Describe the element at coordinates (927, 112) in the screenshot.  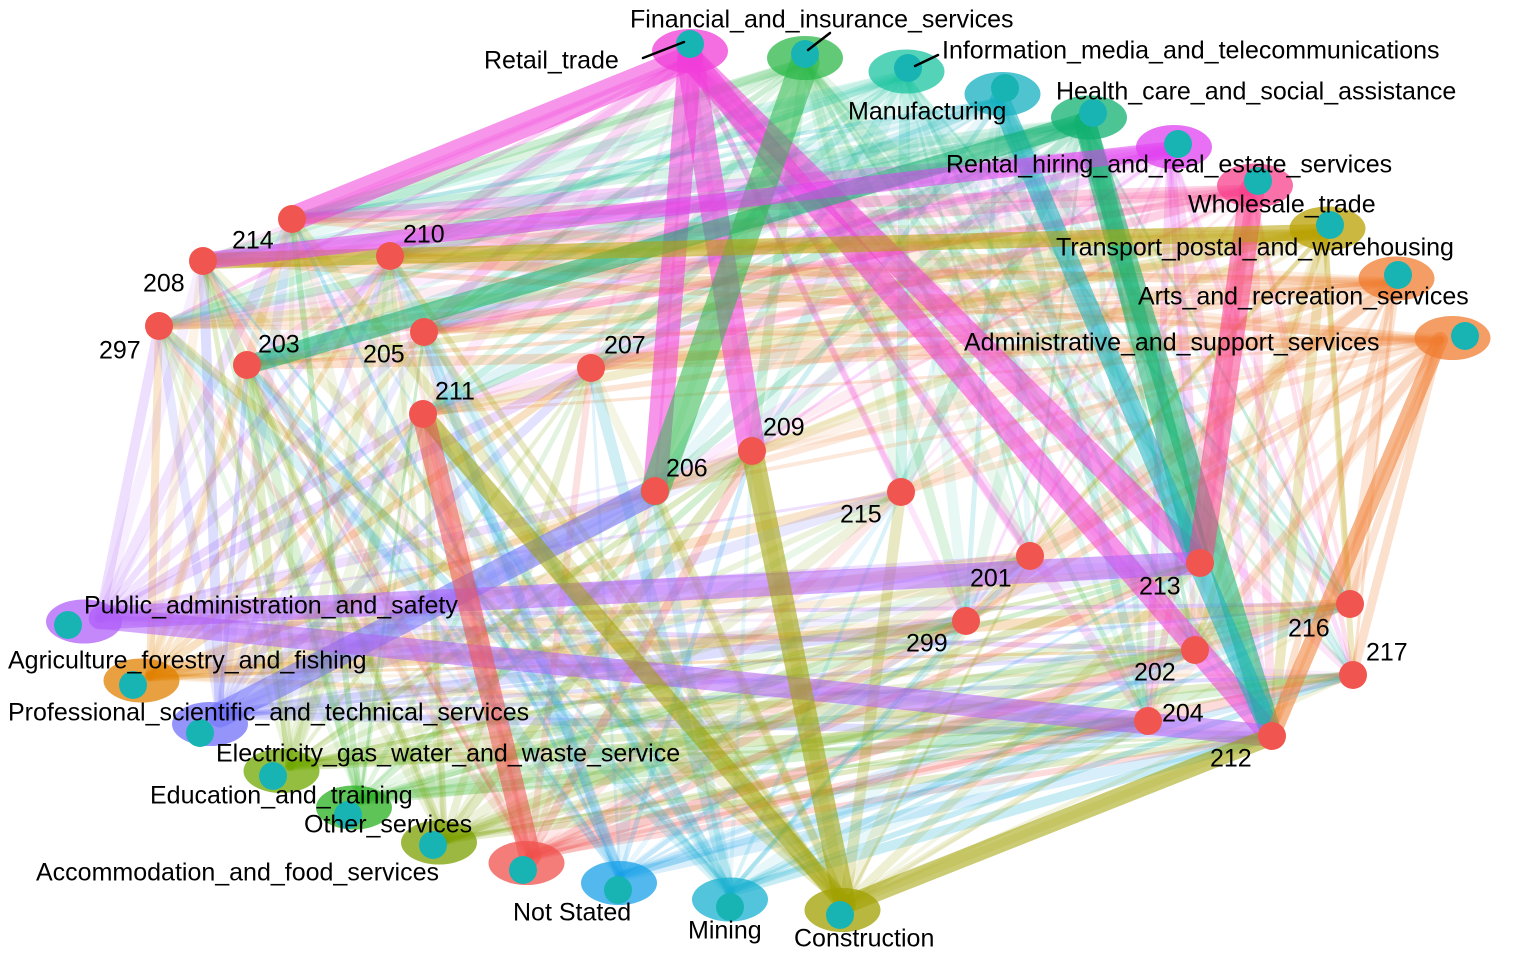
I see `industry-label-manufacturing: Manufacturing` at that location.